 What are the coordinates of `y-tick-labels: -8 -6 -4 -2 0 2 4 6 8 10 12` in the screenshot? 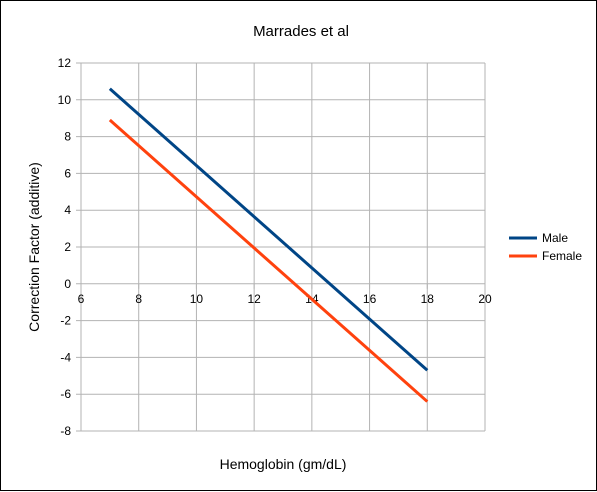 It's located at (65, 247).